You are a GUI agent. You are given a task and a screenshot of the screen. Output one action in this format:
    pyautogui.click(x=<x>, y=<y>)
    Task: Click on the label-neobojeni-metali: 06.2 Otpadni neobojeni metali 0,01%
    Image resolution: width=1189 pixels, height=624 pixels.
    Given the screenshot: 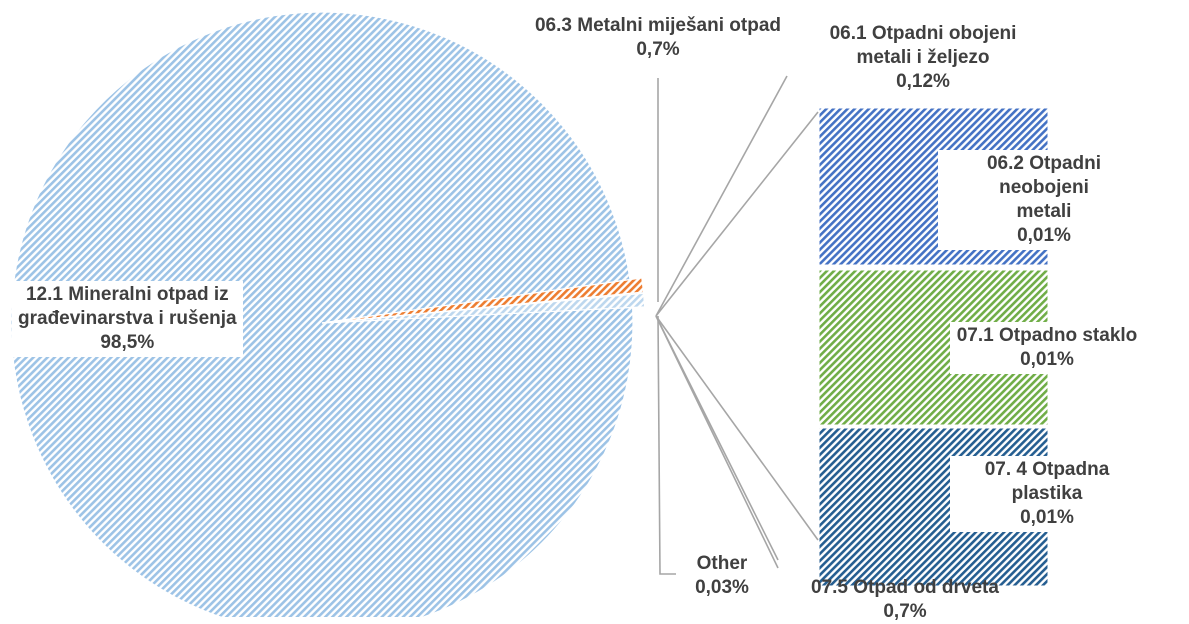 What is the action you would take?
    pyautogui.click(x=1044, y=200)
    